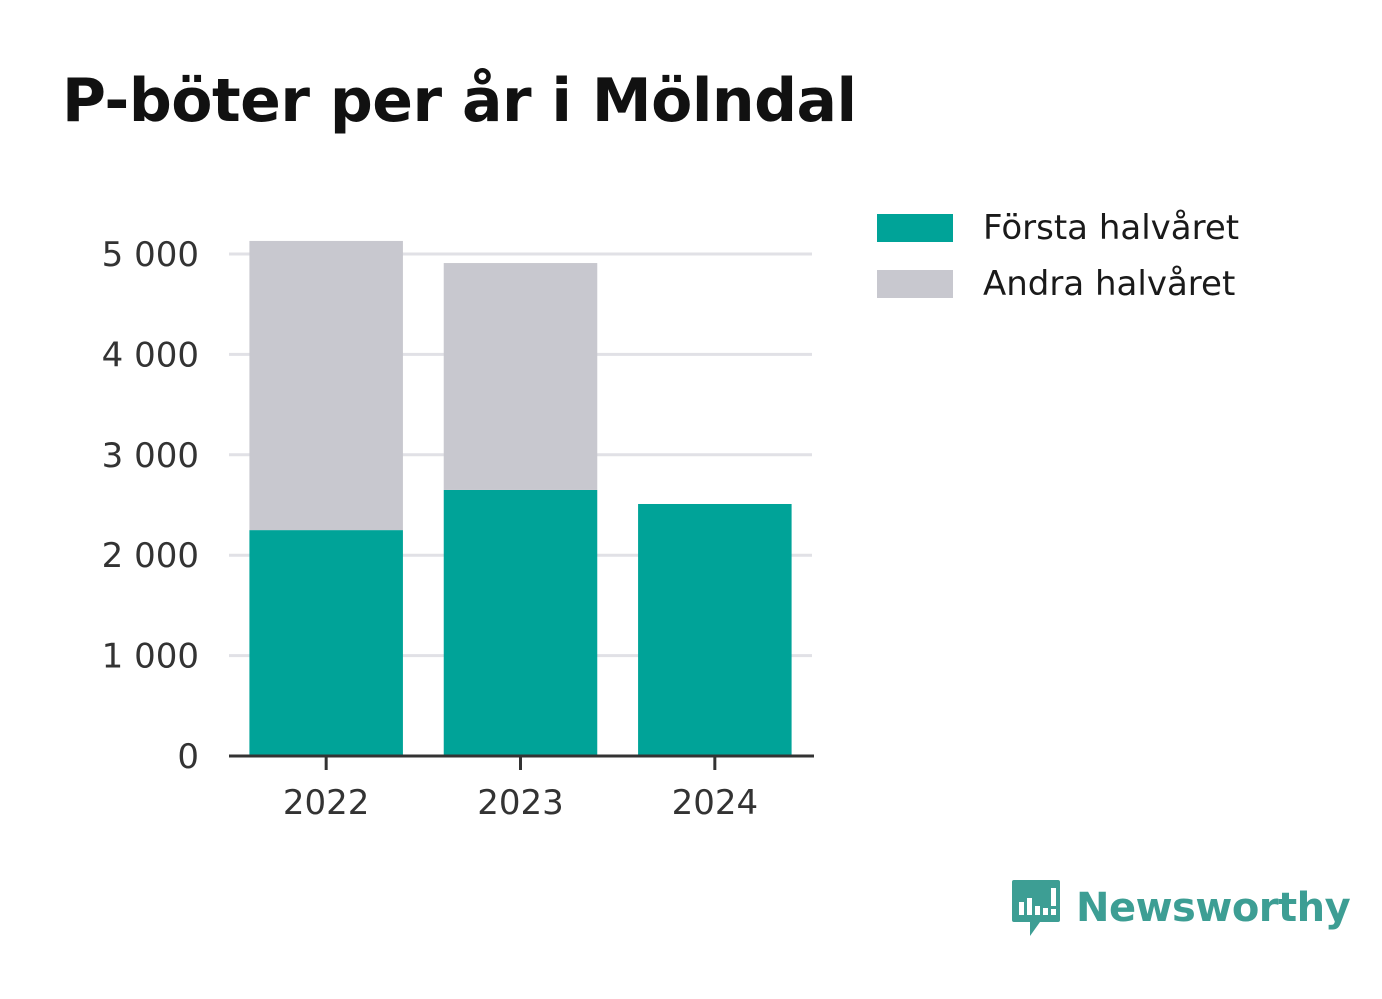  What do you see at coordinates (1111, 228) in the screenshot?
I see `legend-label-first-half: Första halvåret` at bounding box center [1111, 228].